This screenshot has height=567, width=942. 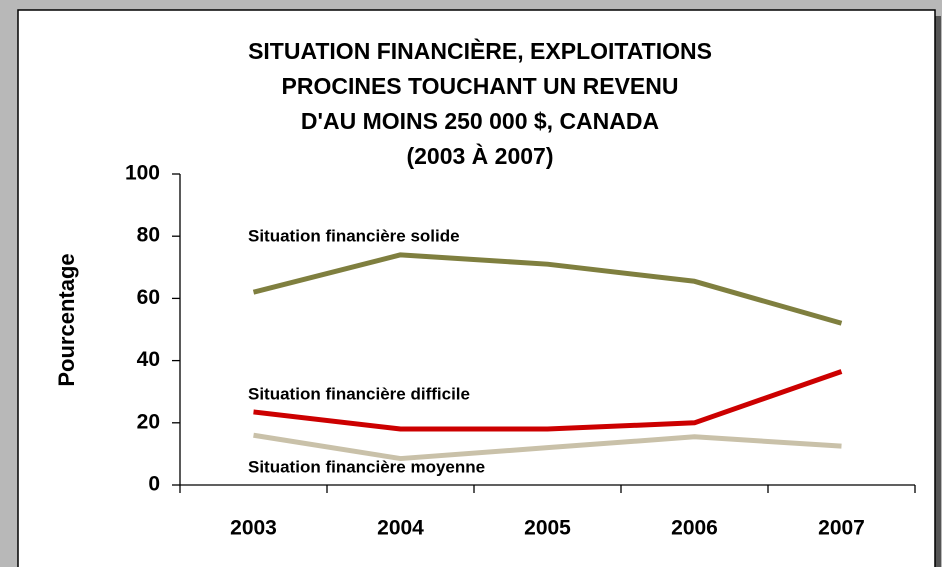 What do you see at coordinates (400, 528) in the screenshot?
I see `x-tick-label: 2004` at bounding box center [400, 528].